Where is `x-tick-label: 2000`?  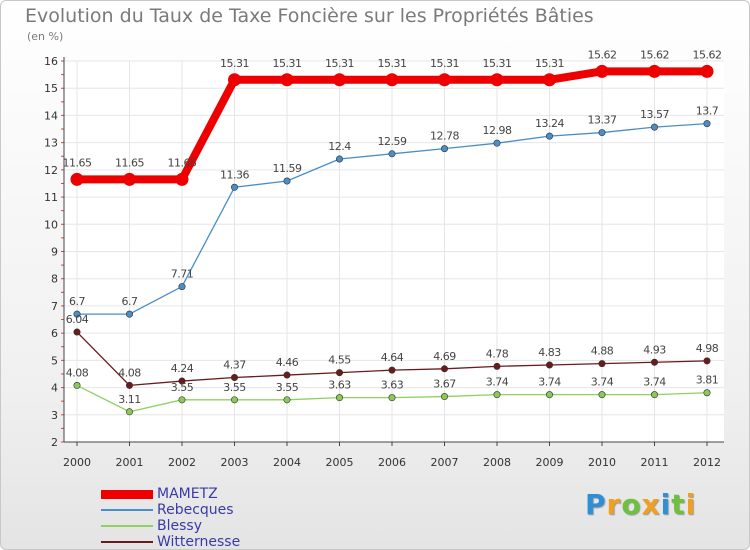 x-tick-label: 2000 is located at coordinates (77, 462).